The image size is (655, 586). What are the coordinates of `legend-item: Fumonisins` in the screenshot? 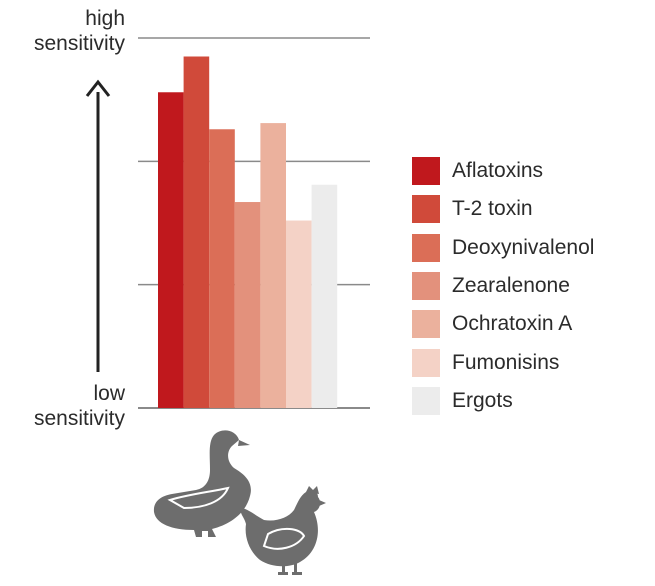 It's located at (503, 362).